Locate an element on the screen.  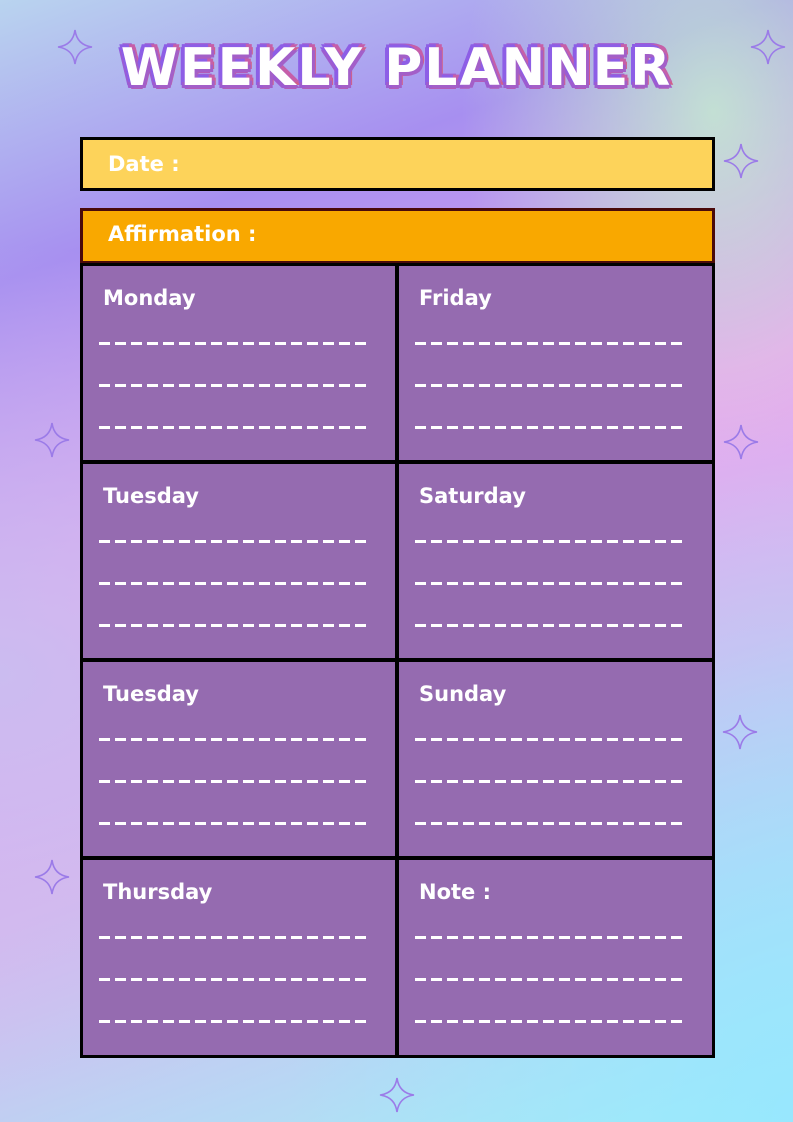
day-cell-note: Note : is located at coordinates (555, 957).